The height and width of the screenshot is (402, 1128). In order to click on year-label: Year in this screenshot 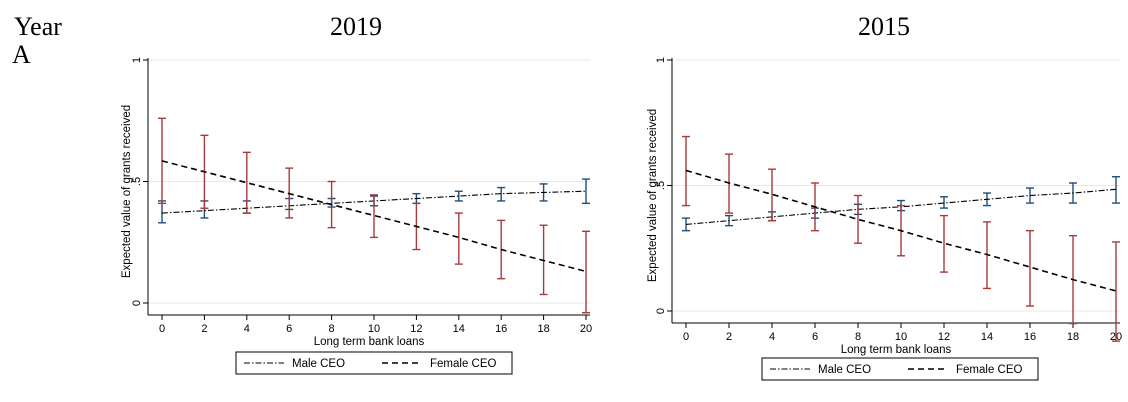, I will do `click(38, 26)`.